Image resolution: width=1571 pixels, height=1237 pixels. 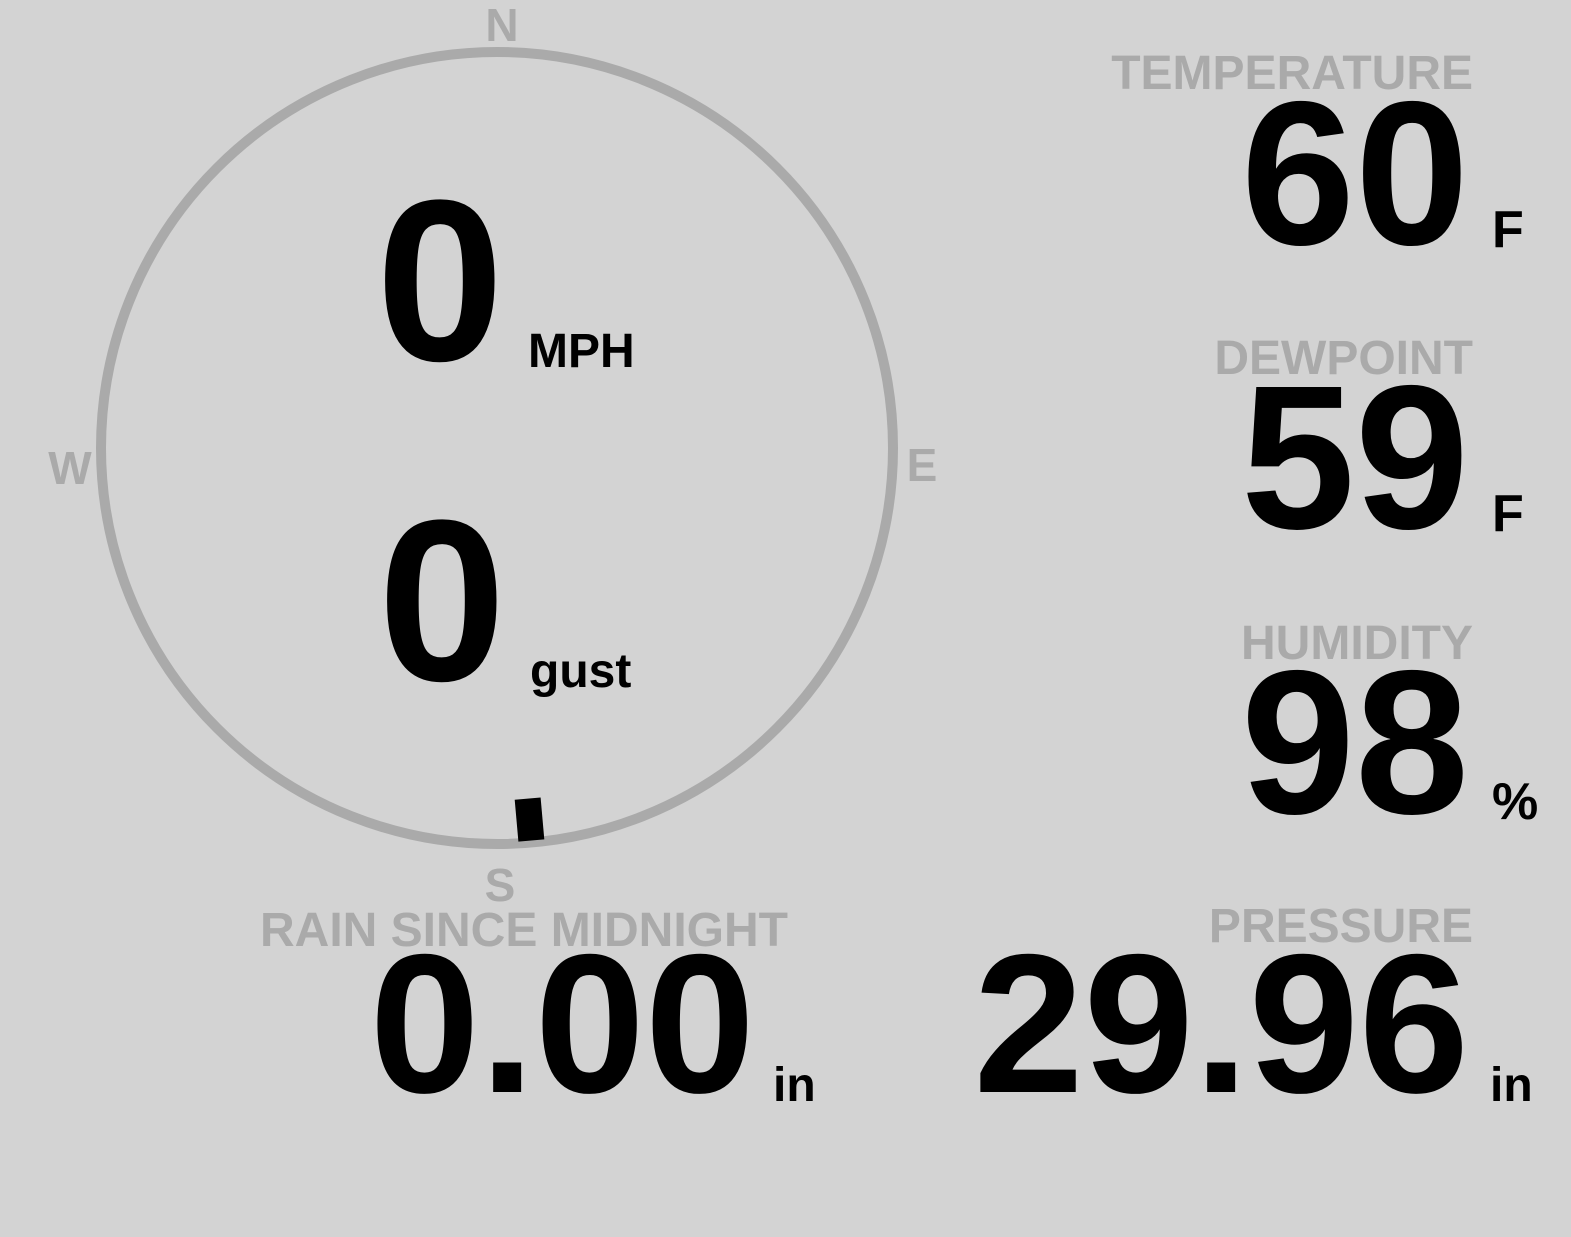 I want to click on wind-gust-value: 0, so click(x=442, y=600).